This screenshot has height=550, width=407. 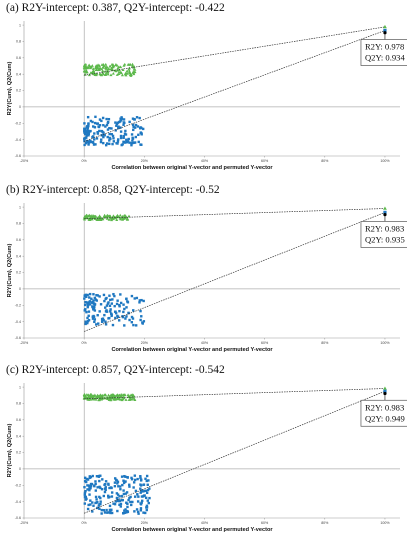 What do you see at coordinates (385, 388) in the screenshot?
I see `r2-original-point` at bounding box center [385, 388].